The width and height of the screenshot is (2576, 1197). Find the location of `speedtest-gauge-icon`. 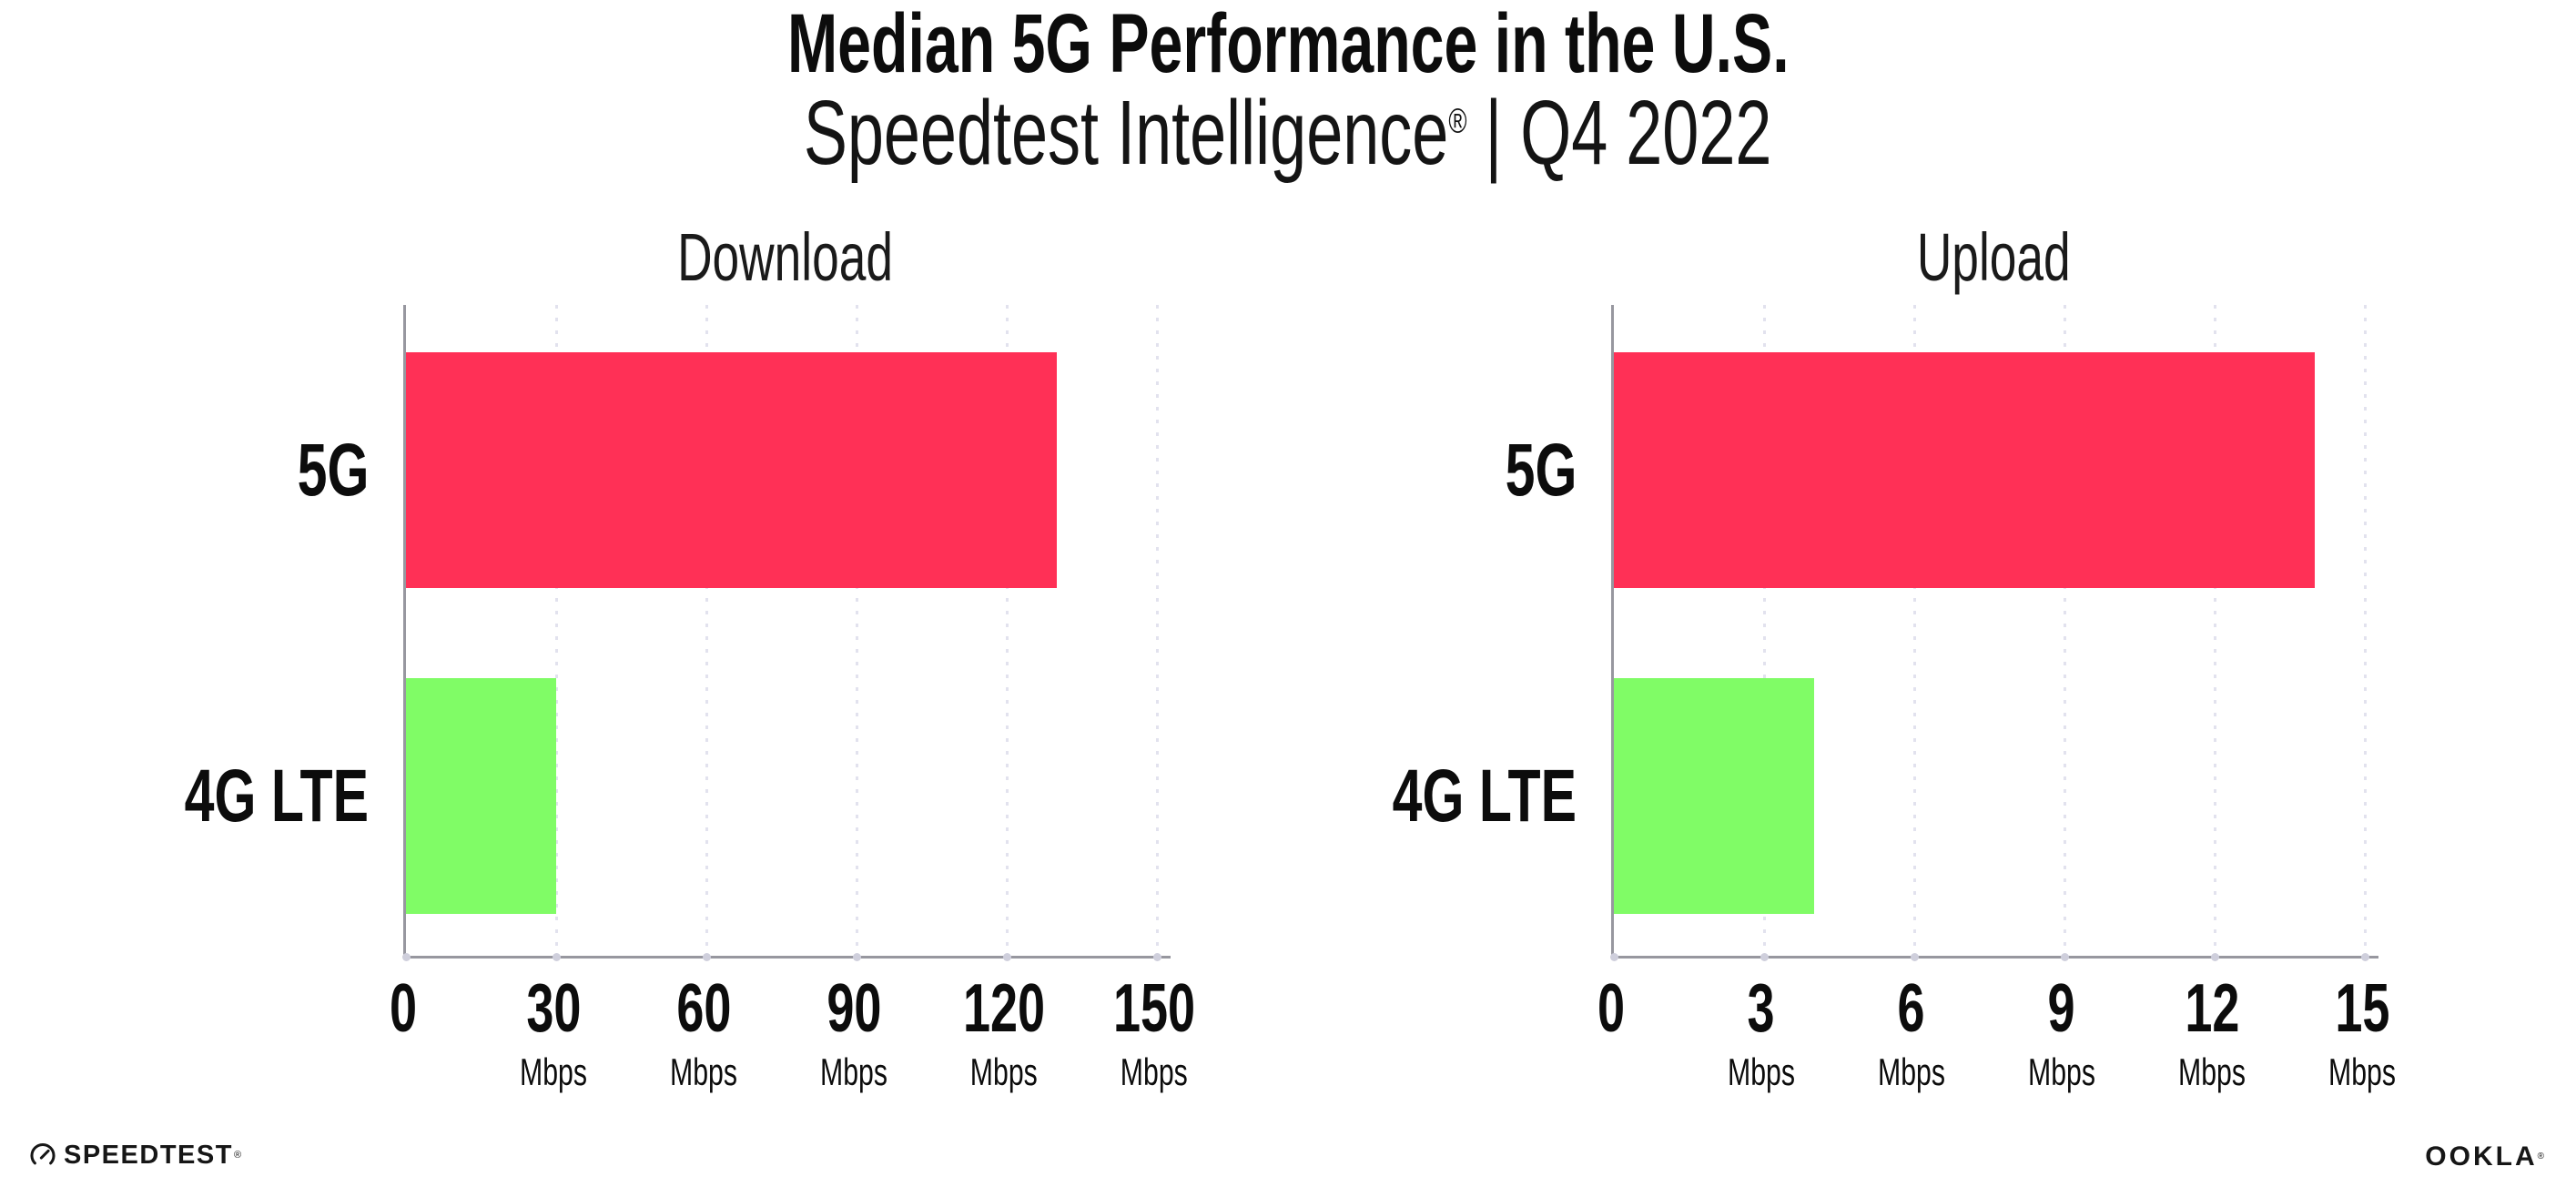

speedtest-gauge-icon is located at coordinates (43, 1153).